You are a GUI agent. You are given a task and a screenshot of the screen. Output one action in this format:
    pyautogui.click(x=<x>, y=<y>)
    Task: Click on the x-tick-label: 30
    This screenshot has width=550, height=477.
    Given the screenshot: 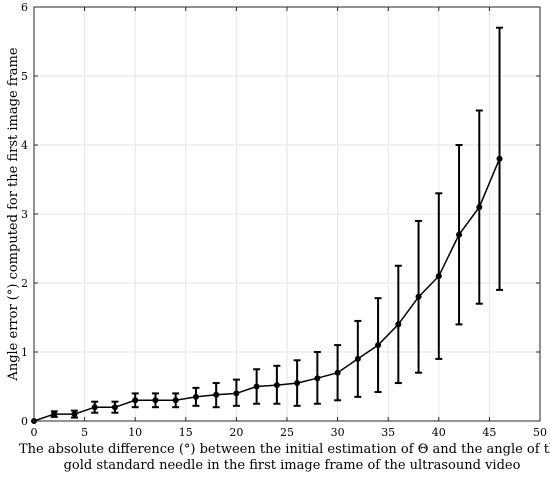 What is the action you would take?
    pyautogui.click(x=338, y=432)
    